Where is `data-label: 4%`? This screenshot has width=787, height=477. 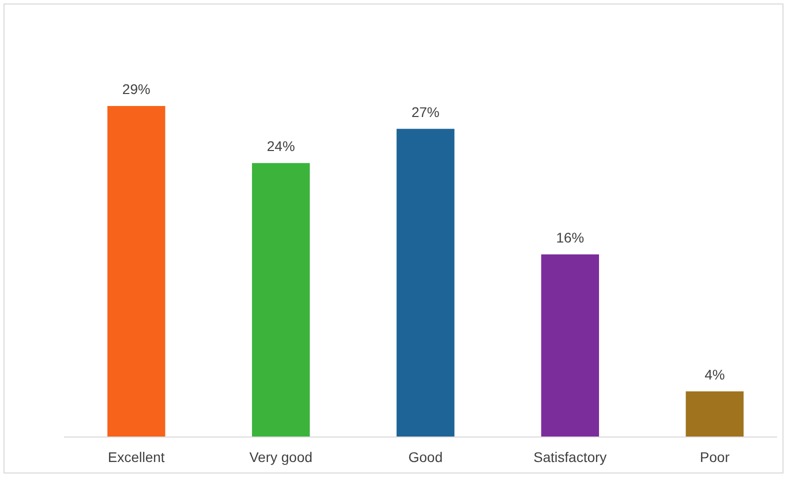 data-label: 4% is located at coordinates (714, 374).